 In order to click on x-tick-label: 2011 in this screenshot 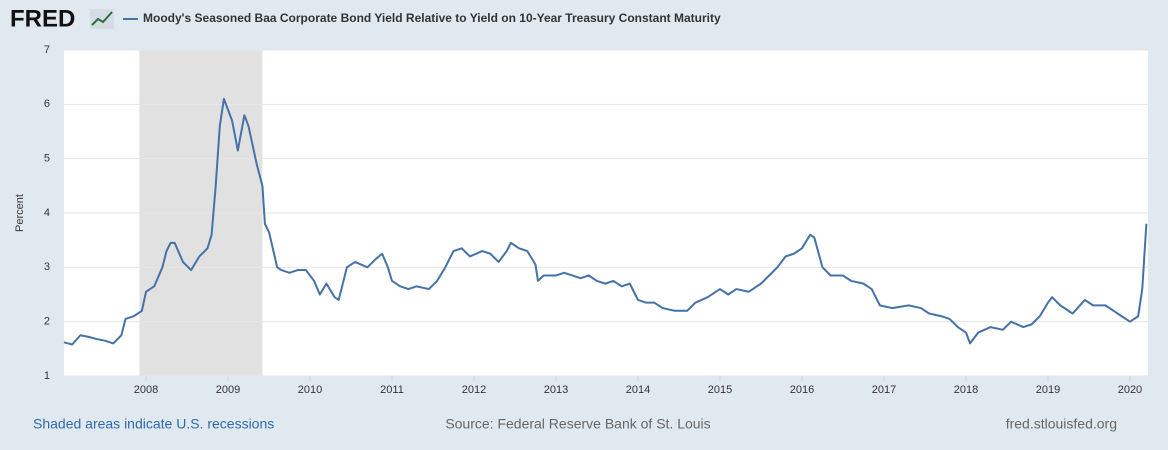, I will do `click(392, 390)`.